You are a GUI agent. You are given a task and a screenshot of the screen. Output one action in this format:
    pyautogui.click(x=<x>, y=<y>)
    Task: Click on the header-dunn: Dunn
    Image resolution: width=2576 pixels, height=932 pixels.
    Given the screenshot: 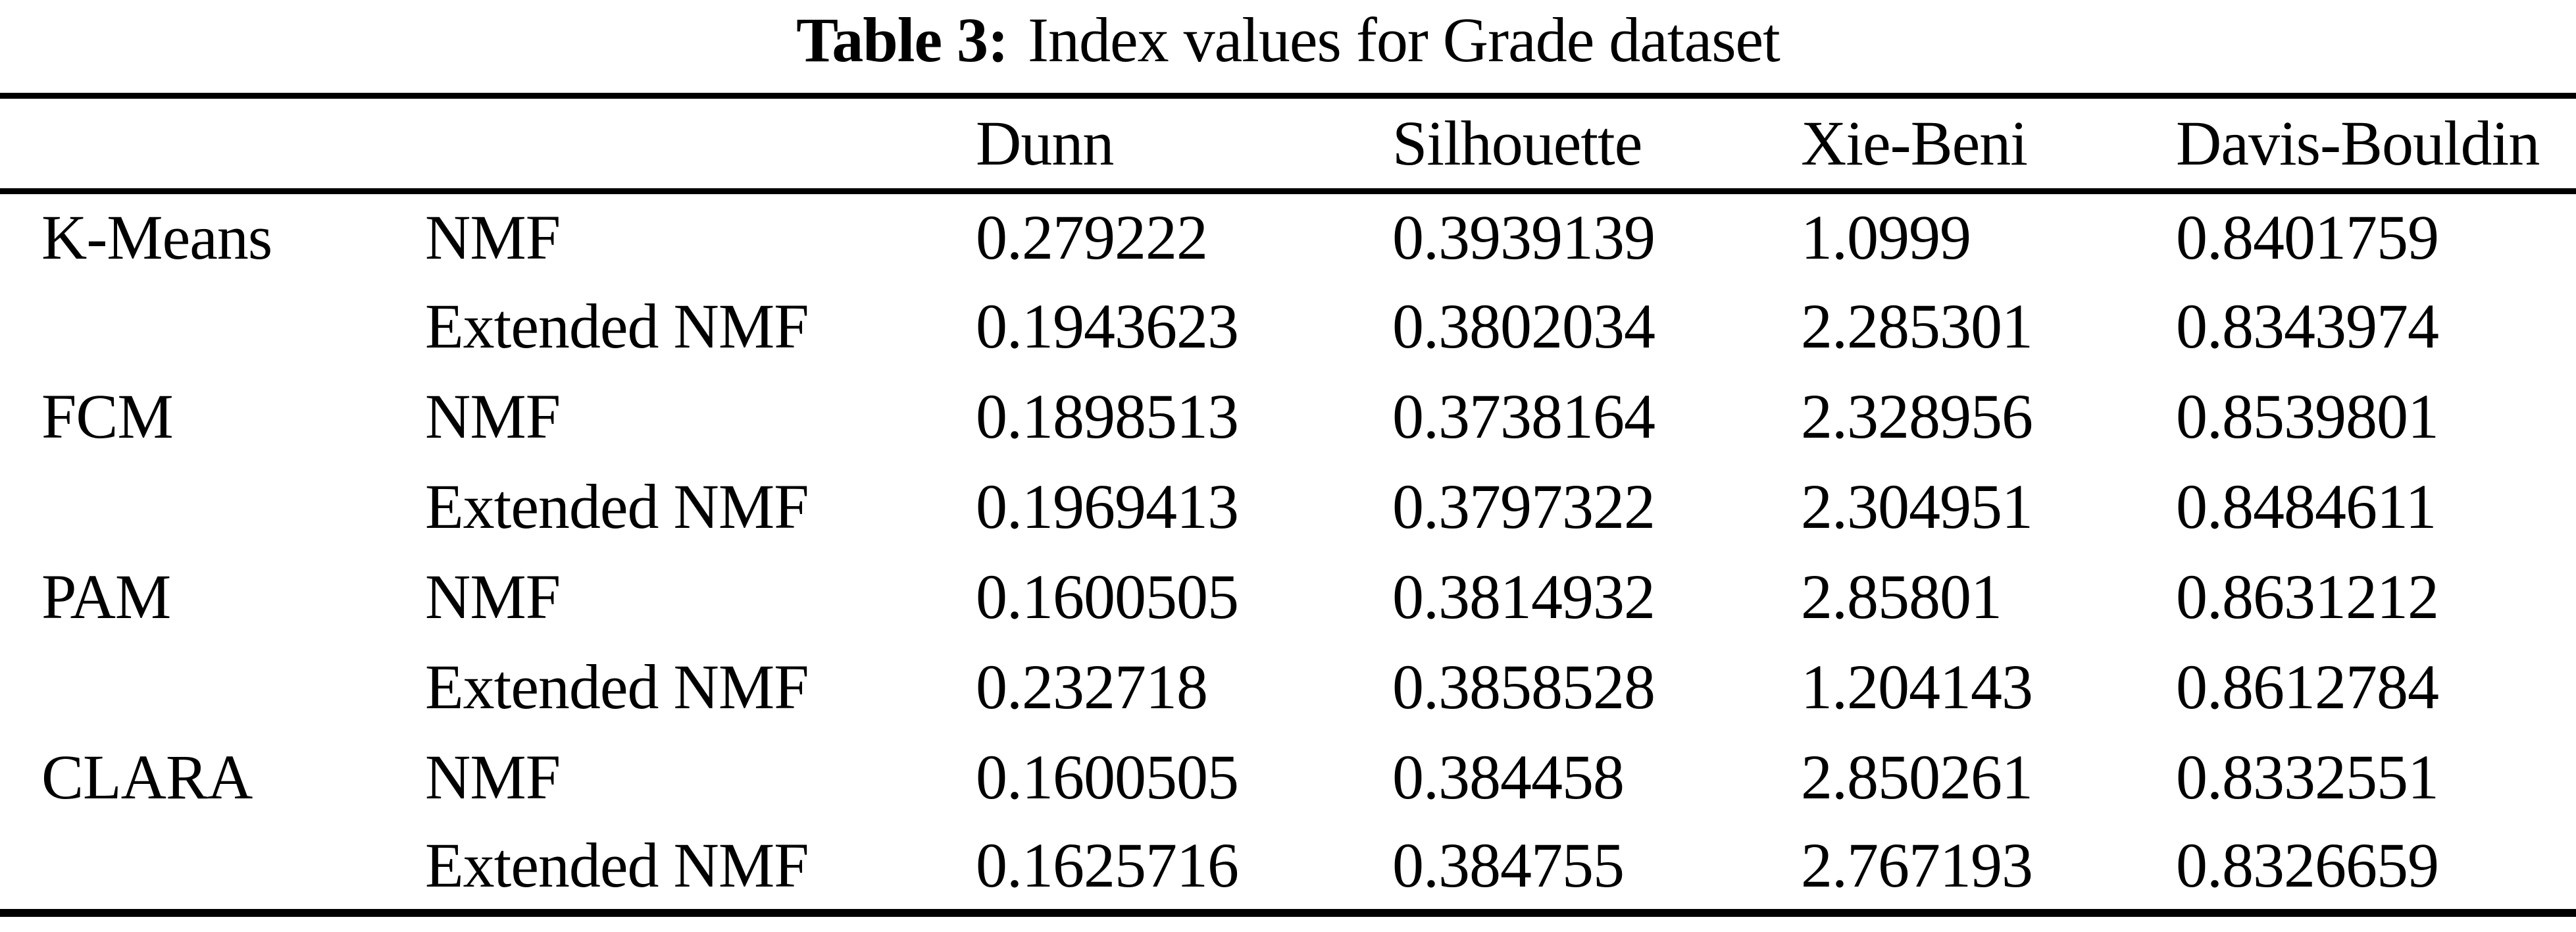 What is the action you would take?
    pyautogui.click(x=1184, y=144)
    